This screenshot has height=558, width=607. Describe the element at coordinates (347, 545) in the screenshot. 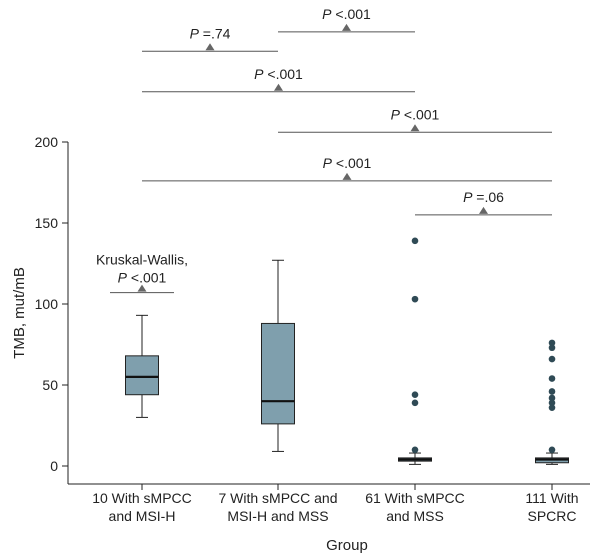

I see `x-axis-title: Group` at that location.